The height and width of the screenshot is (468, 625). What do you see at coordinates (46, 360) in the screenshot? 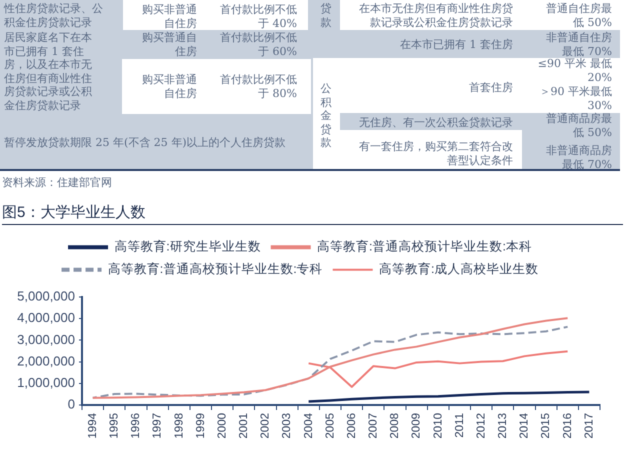
I see `y-tick-label: 2,000,000` at bounding box center [46, 360].